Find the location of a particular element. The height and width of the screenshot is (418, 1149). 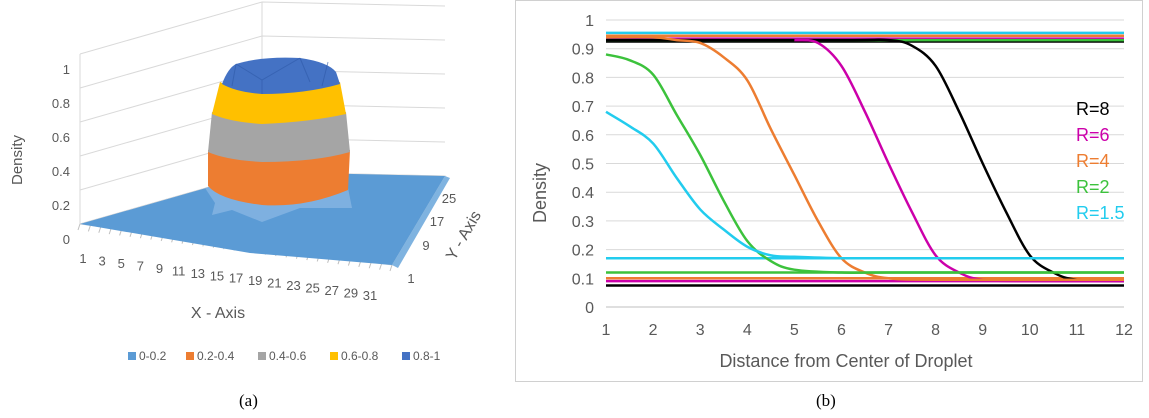

y-tick-label: 9 is located at coordinates (425, 245).